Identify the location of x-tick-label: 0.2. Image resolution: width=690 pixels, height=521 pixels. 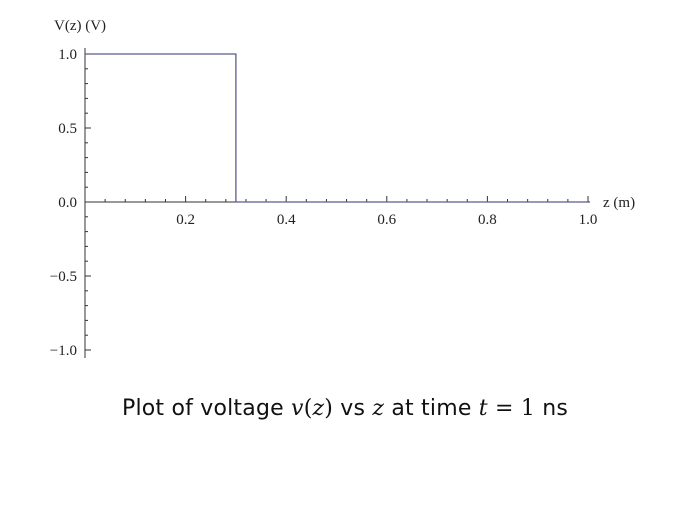
(185, 220).